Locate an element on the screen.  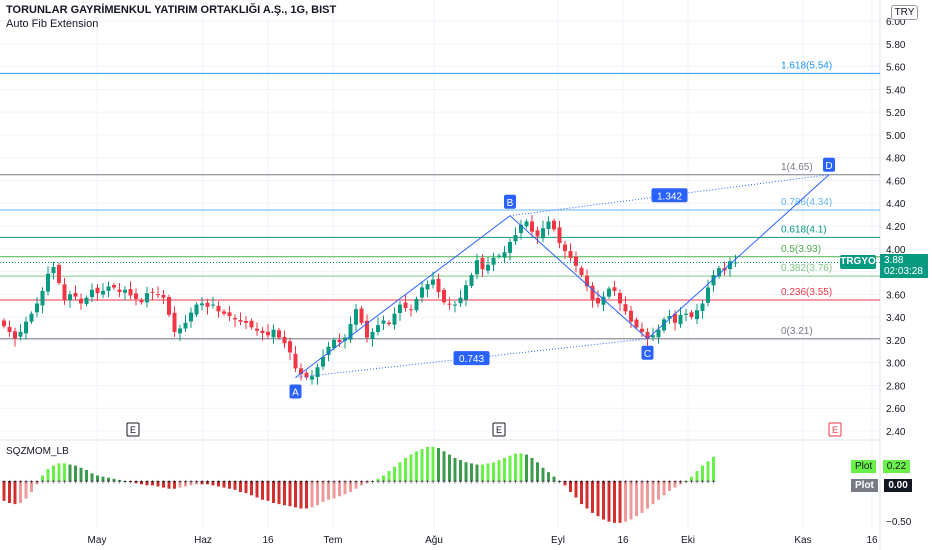
ratio-badge is located at coordinates (471, 358).